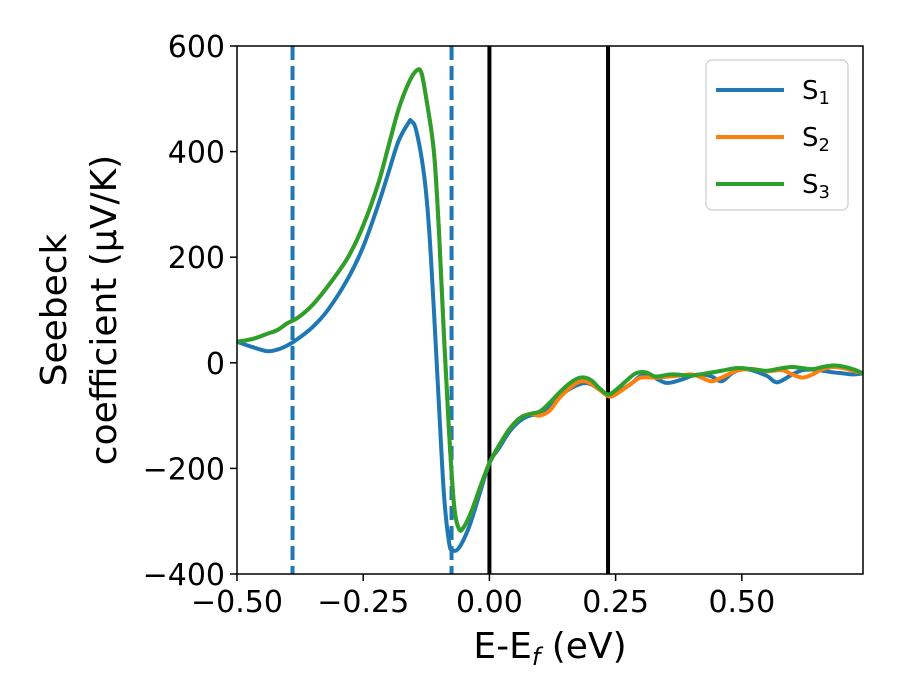  Describe the element at coordinates (184, 575) in the screenshot. I see `y-tick-label: −400` at that location.